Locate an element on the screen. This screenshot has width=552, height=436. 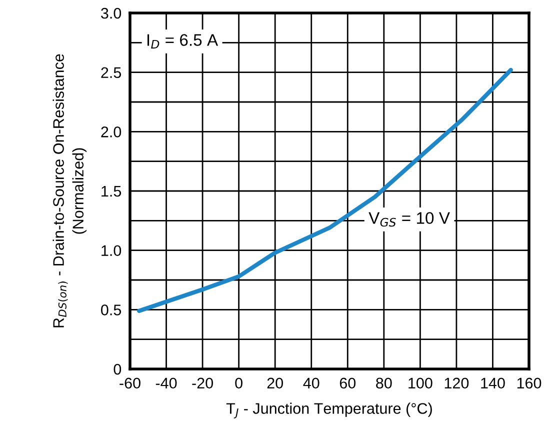
x-tick-label: -20 is located at coordinates (202, 383).